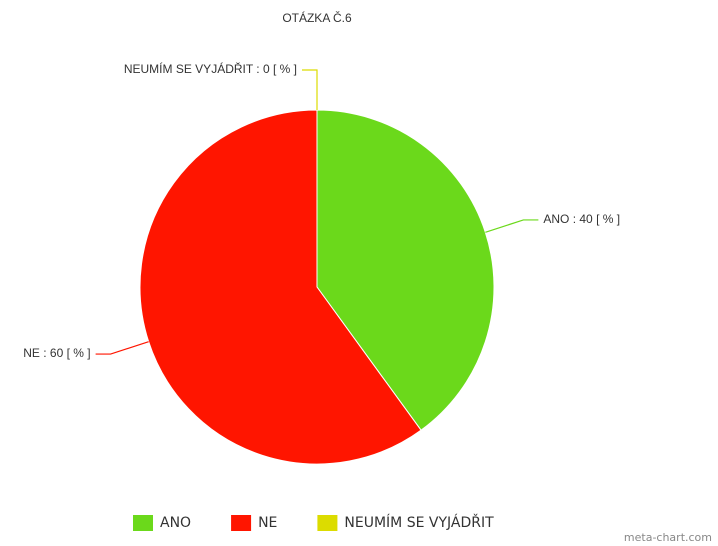 The image size is (718, 546). I want to click on data-label: NE : 60 [ % ], so click(56, 353).